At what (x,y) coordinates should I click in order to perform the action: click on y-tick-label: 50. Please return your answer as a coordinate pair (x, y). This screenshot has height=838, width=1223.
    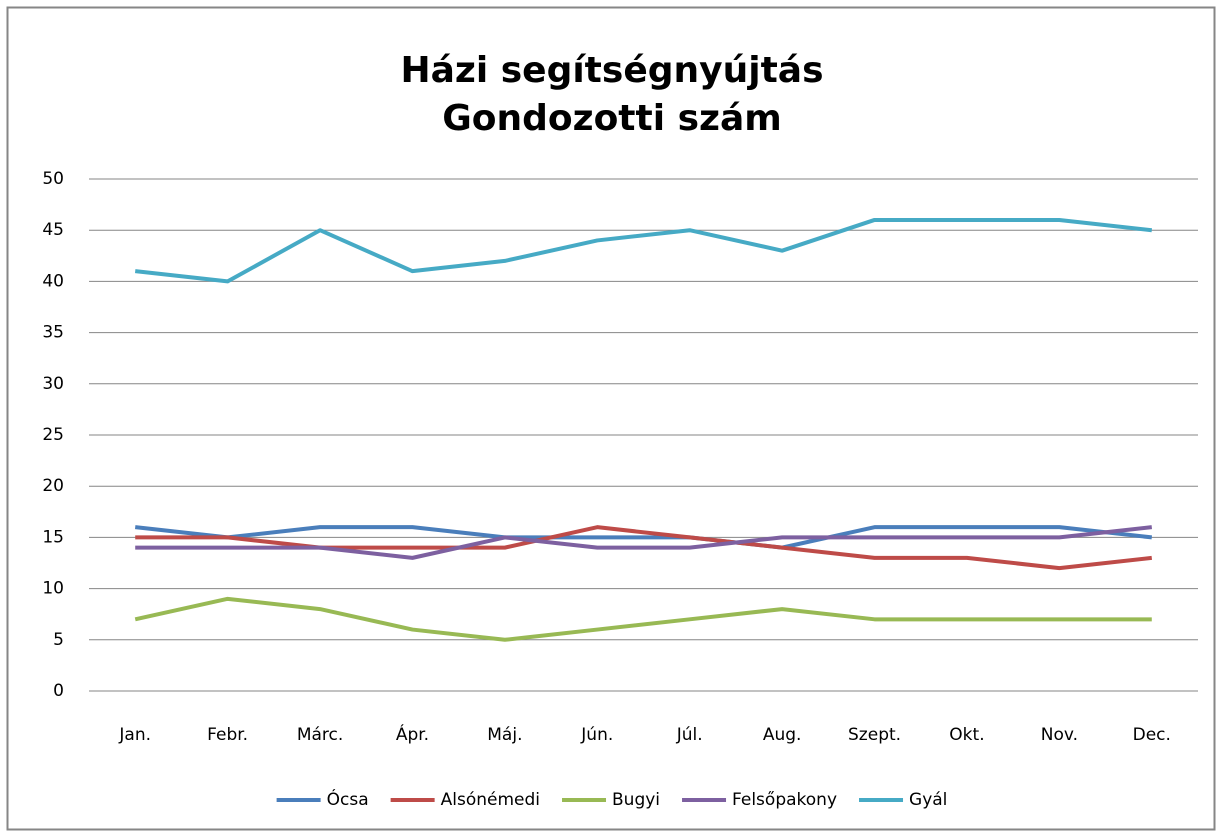
    Looking at the image, I should click on (53, 179).